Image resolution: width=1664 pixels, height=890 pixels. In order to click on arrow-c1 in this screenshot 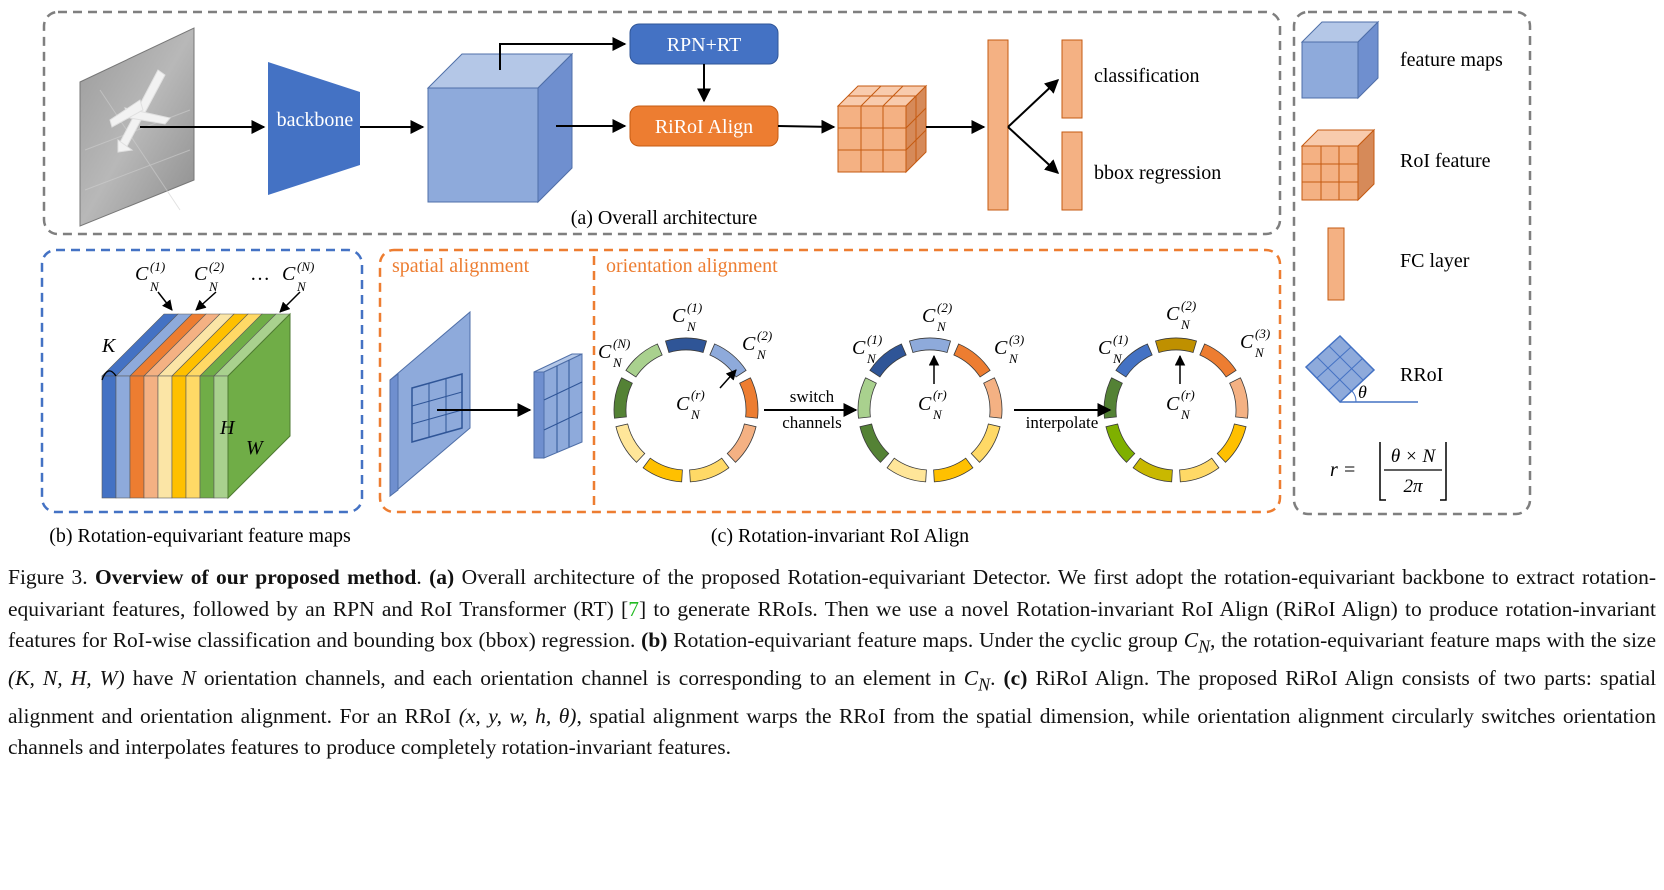, I will do `click(165, 301)`.